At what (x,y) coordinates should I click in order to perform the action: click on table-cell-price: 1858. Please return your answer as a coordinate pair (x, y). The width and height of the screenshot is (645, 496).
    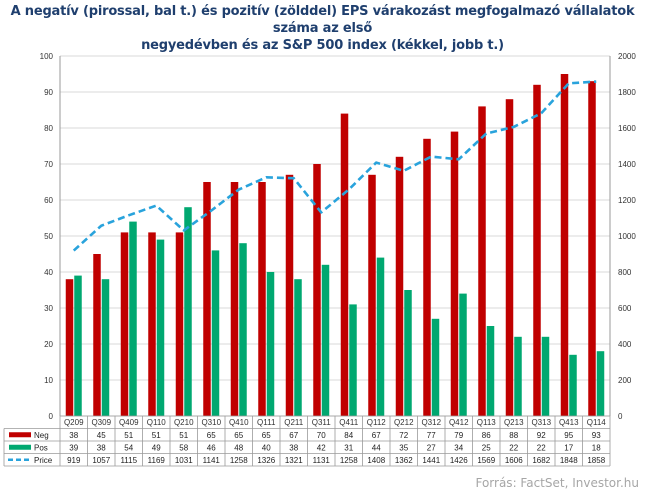
    Looking at the image, I should click on (596, 460).